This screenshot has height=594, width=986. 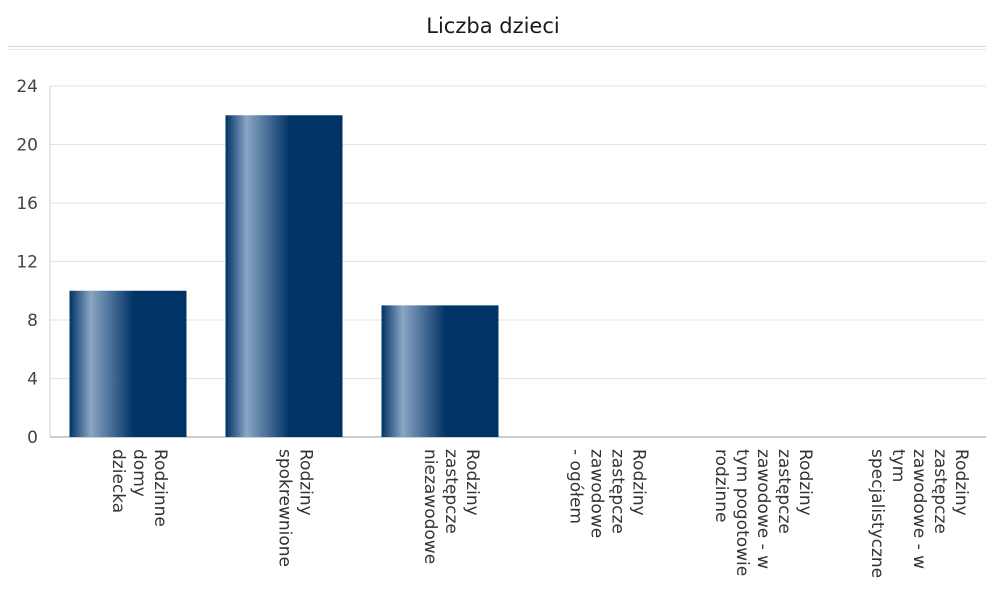 I want to click on x-tick-label-line: niezawodowe, so click(x=430, y=506).